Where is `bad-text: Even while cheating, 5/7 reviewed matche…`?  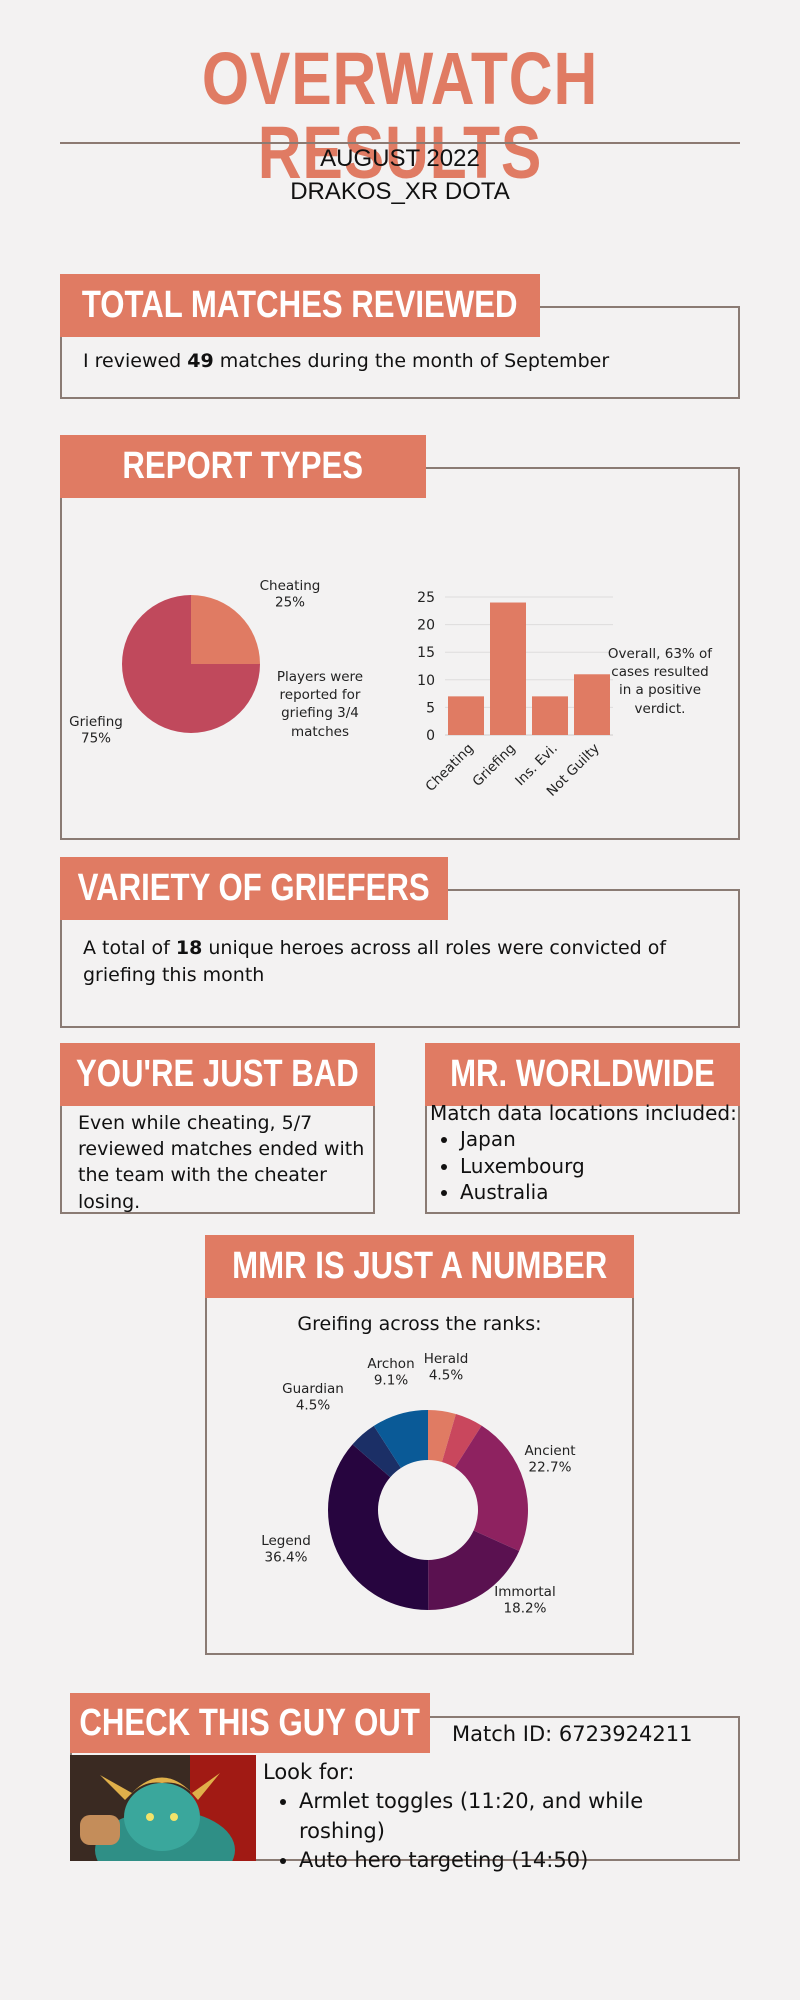 bad-text: Even while cheating, 5/7 reviewed matche… is located at coordinates (221, 1162).